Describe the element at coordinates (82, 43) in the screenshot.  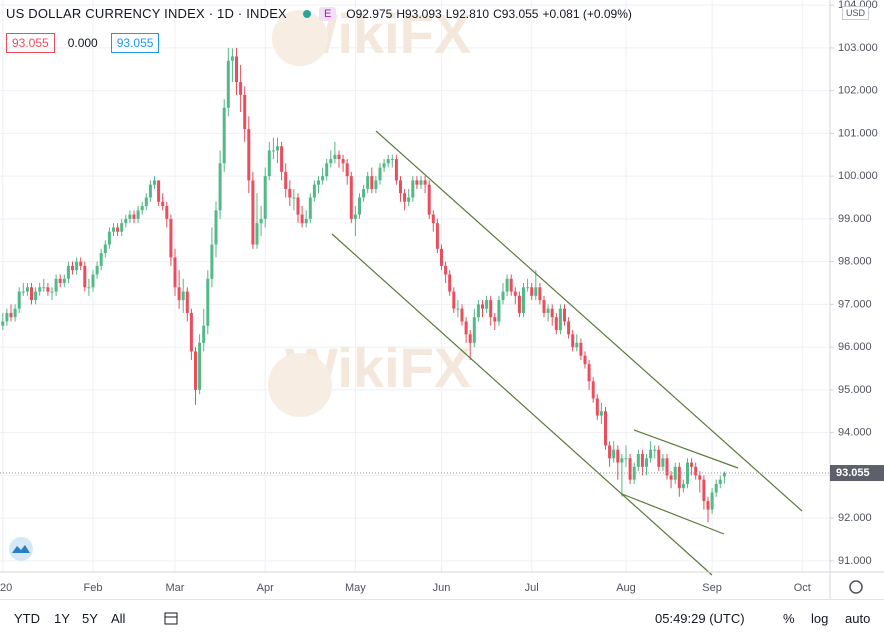
I see `indicator-value: 0.000` at that location.